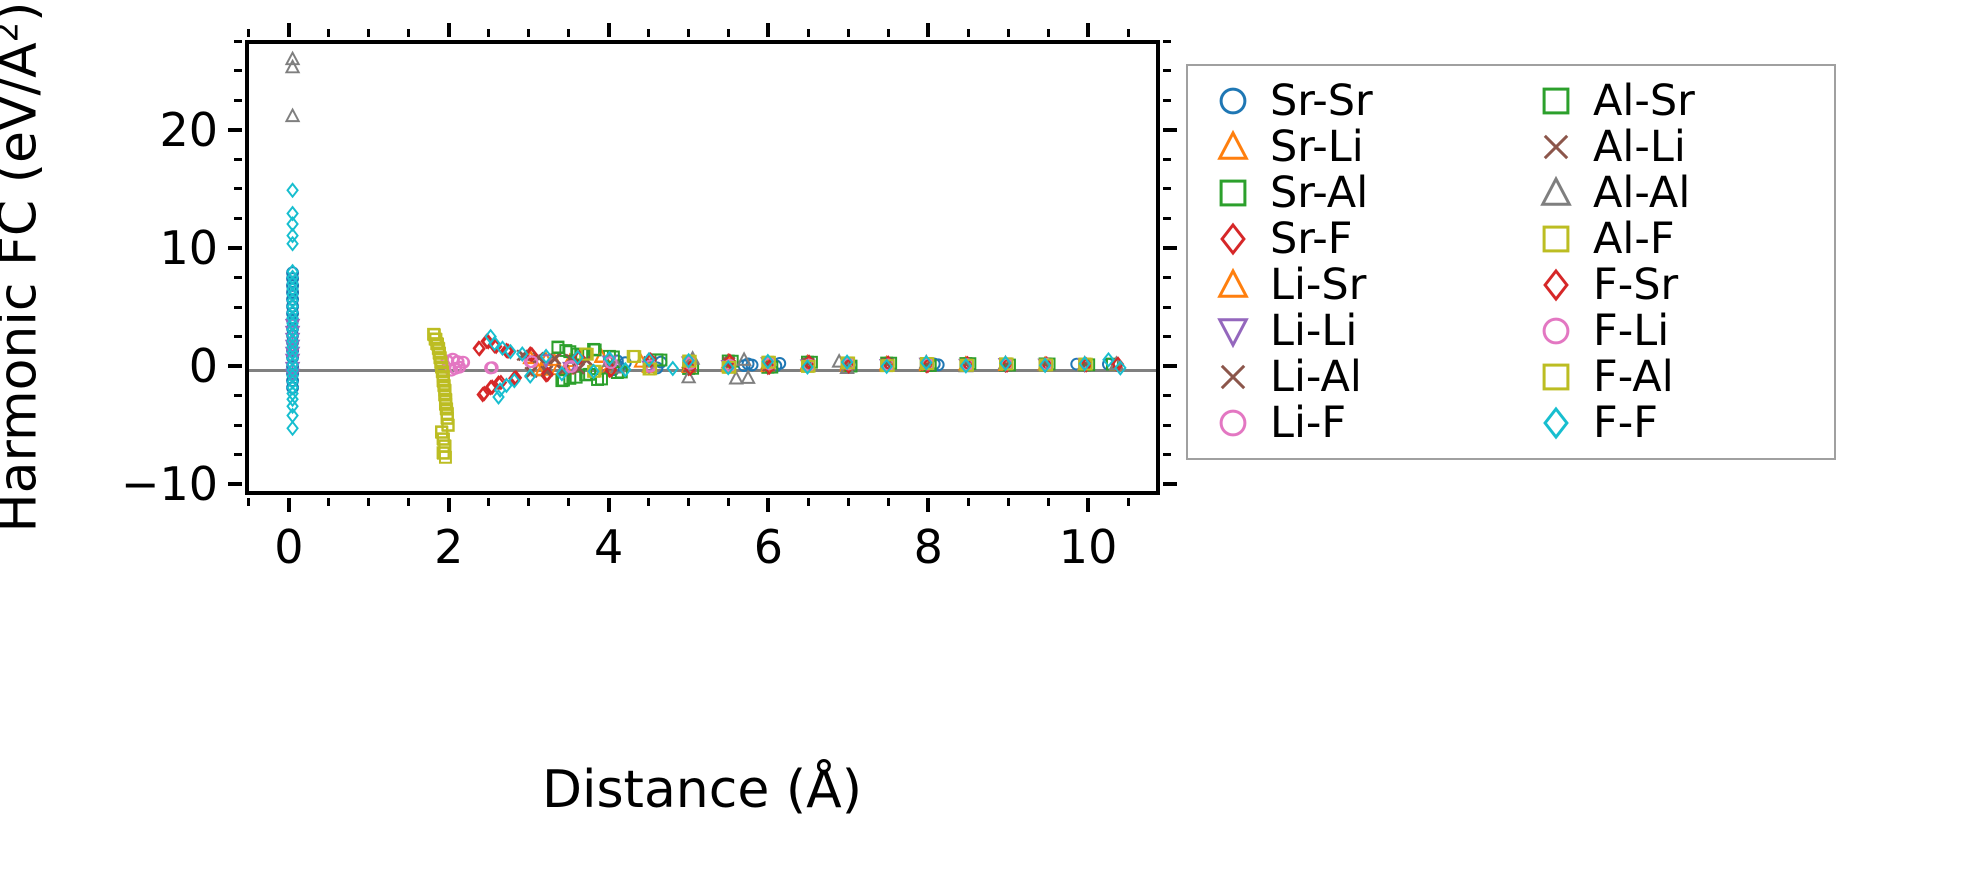 This screenshot has height=883, width=1986. I want to click on legend-entry-f-f: F-F, so click(1683, 423).